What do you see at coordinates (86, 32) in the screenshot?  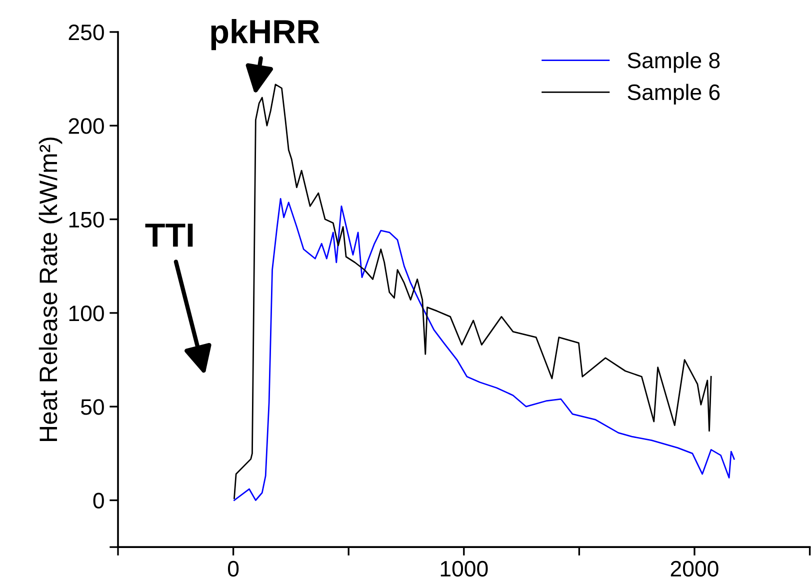 I see `y-tick-label: 250` at bounding box center [86, 32].